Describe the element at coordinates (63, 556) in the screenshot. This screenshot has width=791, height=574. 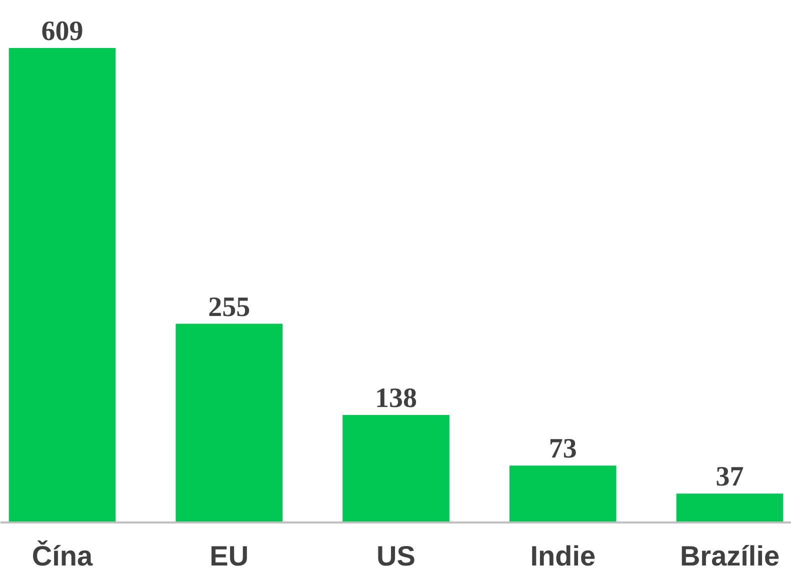
I see `x-tick-label: Čína` at that location.